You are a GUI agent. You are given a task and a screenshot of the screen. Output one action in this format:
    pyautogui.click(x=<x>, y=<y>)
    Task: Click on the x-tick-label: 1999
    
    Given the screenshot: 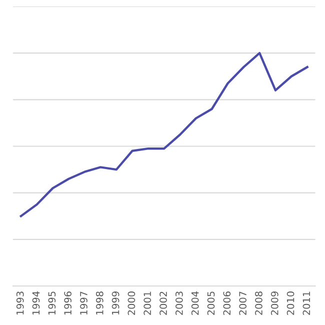 What is the action you would take?
    pyautogui.click(x=116, y=303)
    